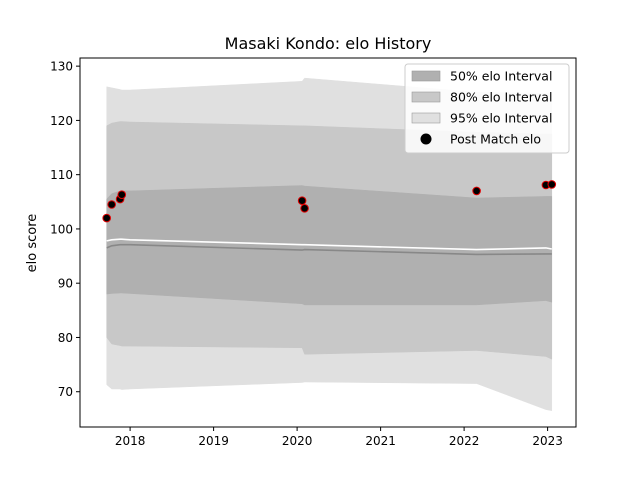 The image size is (640, 484). What do you see at coordinates (501, 76) in the screenshot?
I see `legend-label: 50% elo Interval` at bounding box center [501, 76].